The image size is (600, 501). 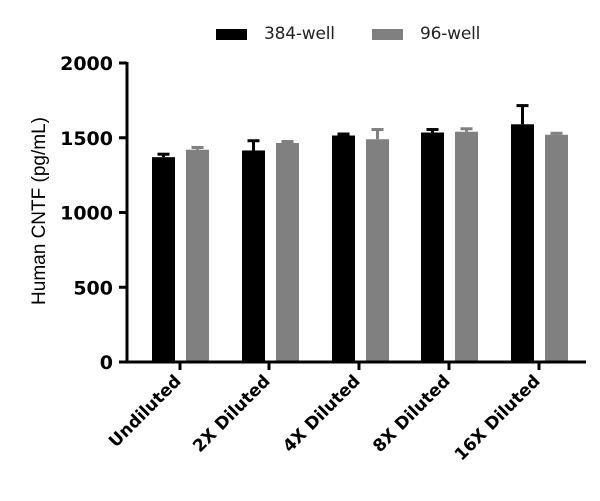 I want to click on x-tick-label: Undiluted, so click(x=145, y=411).